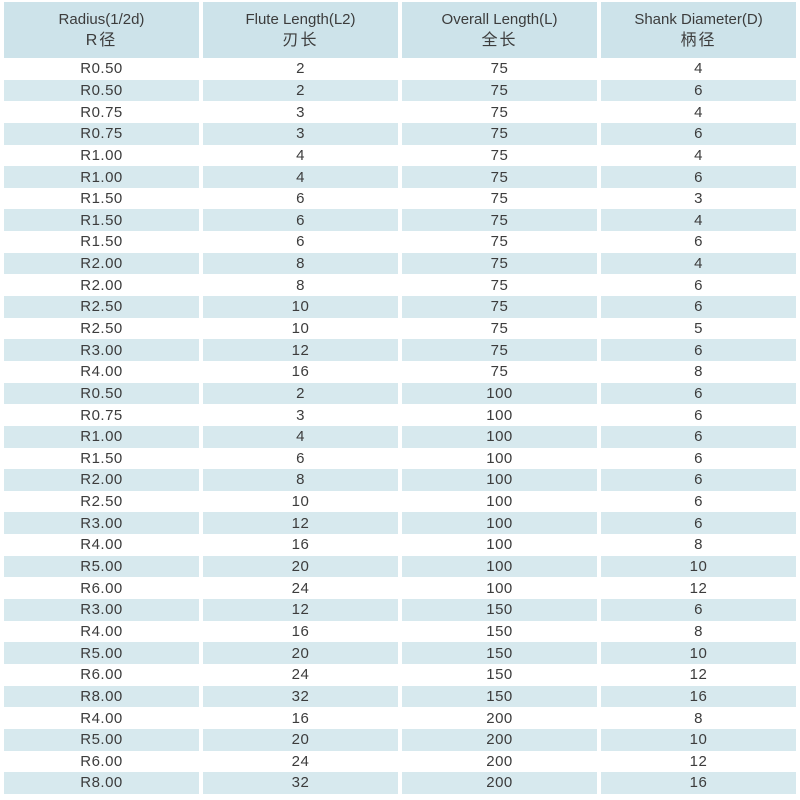  I want to click on header-flute-length-en: Flute Length(L2), so click(300, 19).